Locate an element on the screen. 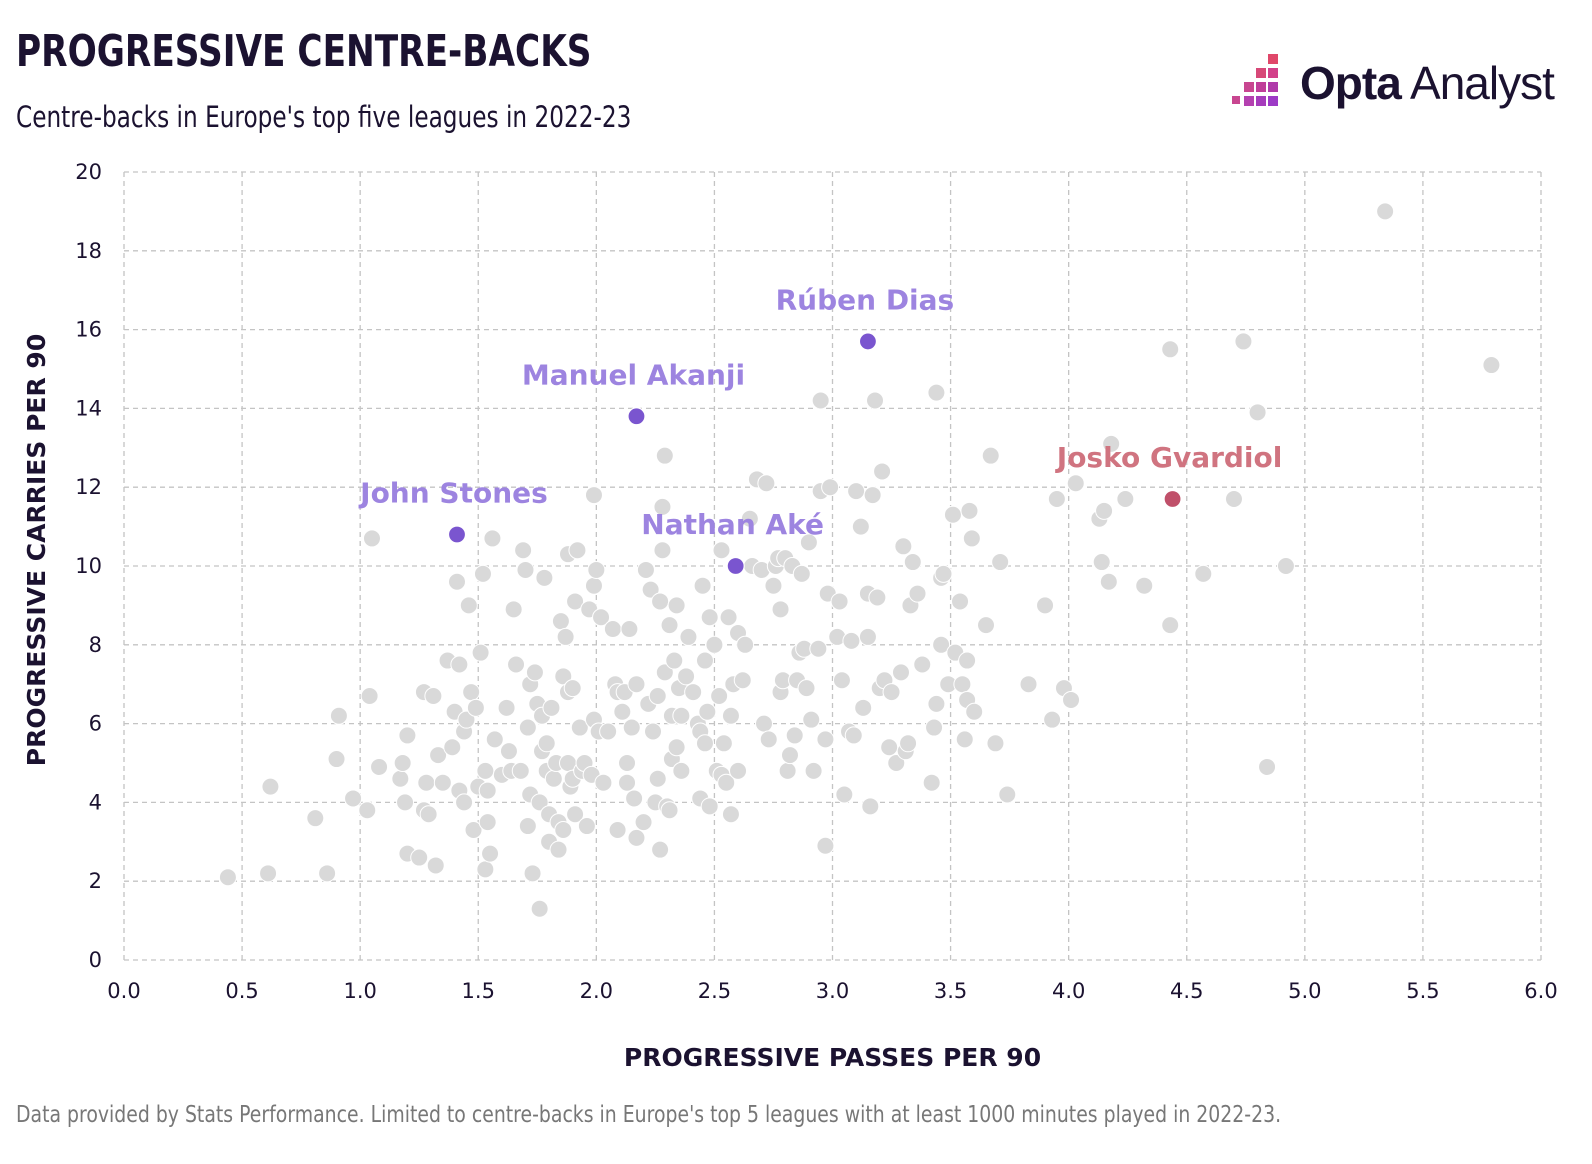  y-tick-label: 4 is located at coordinates (95, 802).